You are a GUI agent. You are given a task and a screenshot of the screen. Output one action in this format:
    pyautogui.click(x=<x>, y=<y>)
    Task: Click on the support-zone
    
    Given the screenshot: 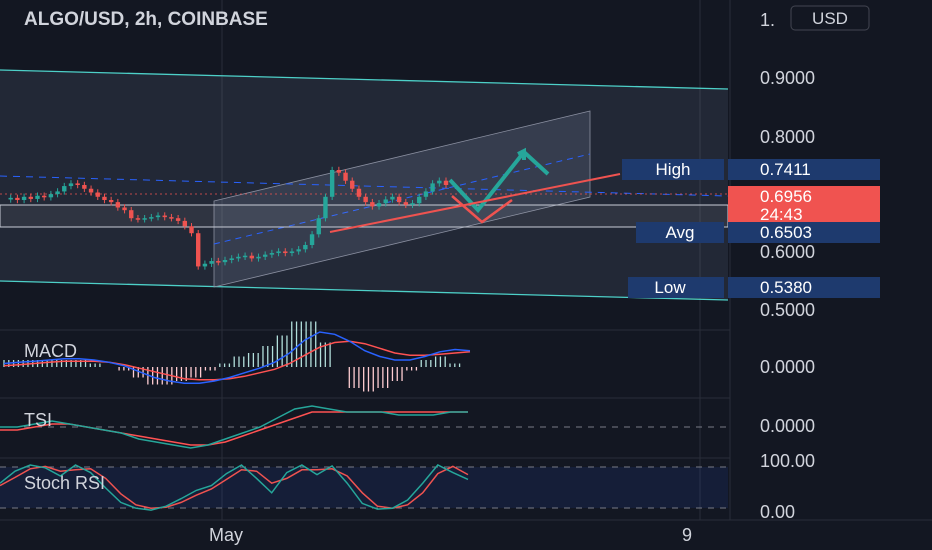 What is the action you would take?
    pyautogui.click(x=364, y=216)
    